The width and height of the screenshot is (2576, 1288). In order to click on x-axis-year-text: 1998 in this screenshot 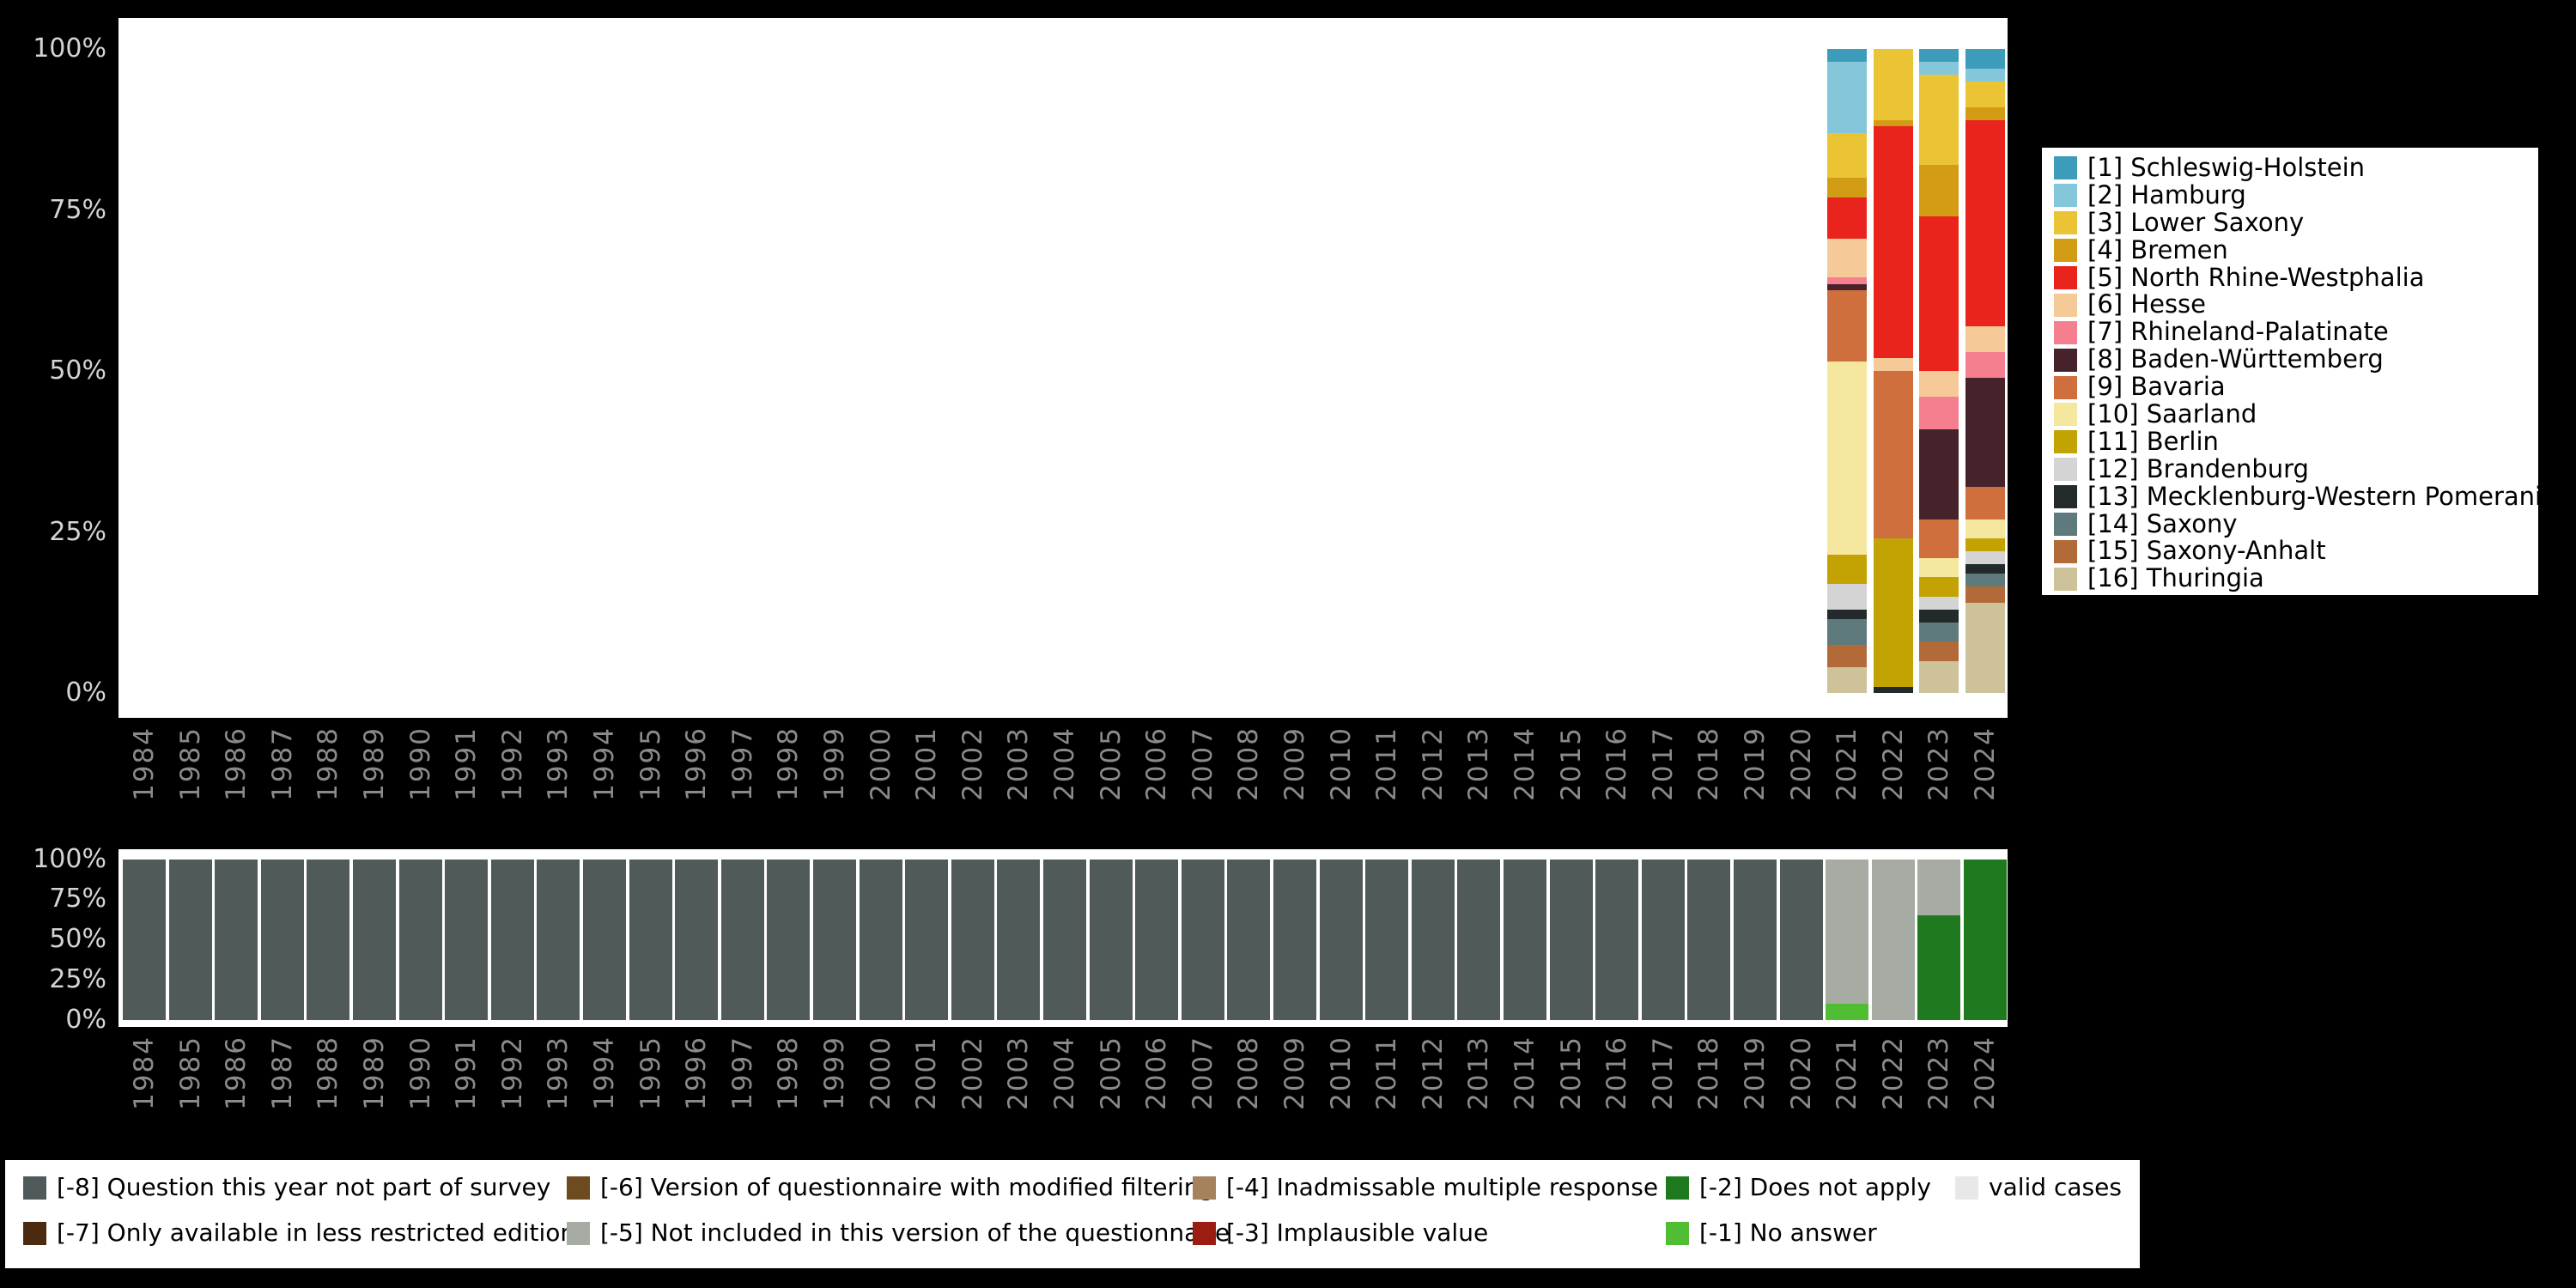, I will do `click(789, 764)`.